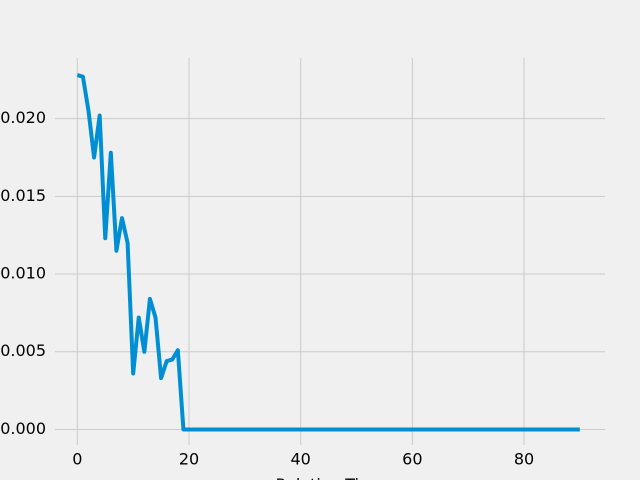  What do you see at coordinates (412, 459) in the screenshot?
I see `x-tick-label: 60` at bounding box center [412, 459].